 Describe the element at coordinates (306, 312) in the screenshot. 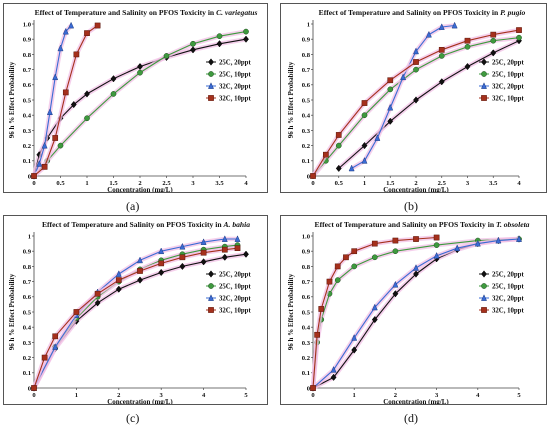

I see `y-tick-label: 0.5` at that location.